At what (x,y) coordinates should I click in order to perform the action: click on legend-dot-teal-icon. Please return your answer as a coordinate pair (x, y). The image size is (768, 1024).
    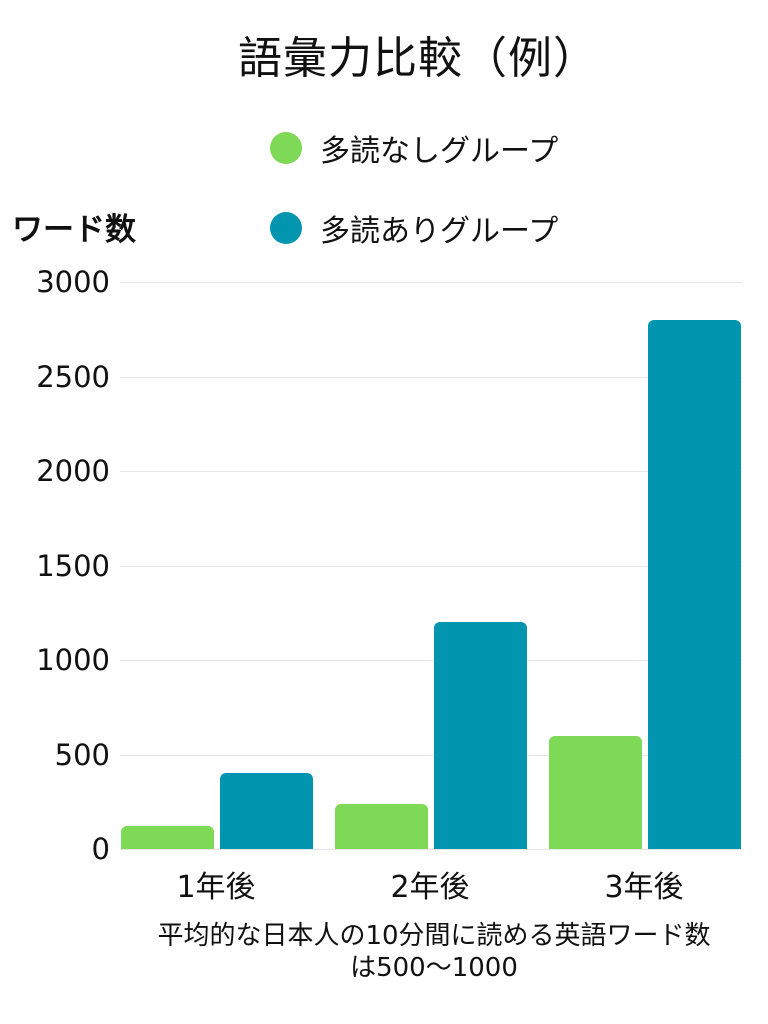
    Looking at the image, I should click on (286, 228).